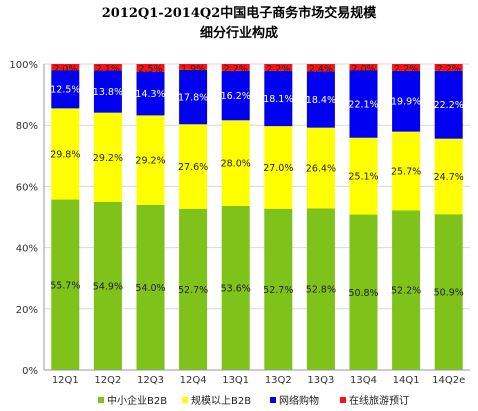 Image resolution: width=478 pixels, height=411 pixels. I want to click on data-label: 28.0%, so click(236, 164).